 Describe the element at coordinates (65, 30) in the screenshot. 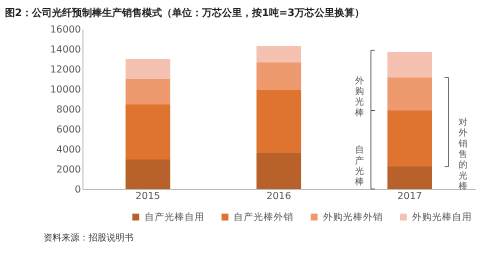

I see `y-tick-label: 16000` at that location.